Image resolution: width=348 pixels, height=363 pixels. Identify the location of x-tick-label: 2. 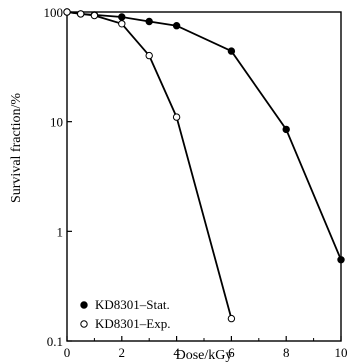
(122, 352).